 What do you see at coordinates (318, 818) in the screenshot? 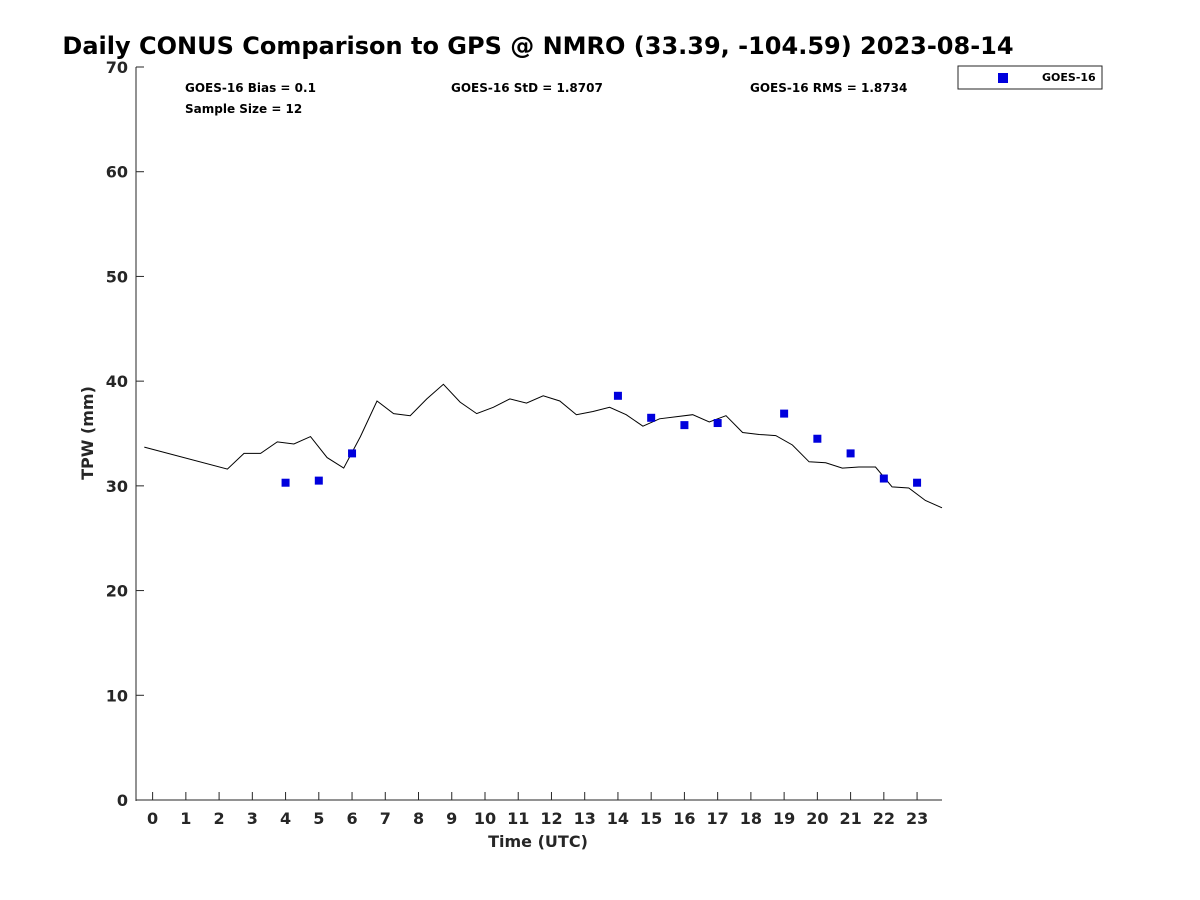
I see `x-tick-label: 5` at bounding box center [318, 818].